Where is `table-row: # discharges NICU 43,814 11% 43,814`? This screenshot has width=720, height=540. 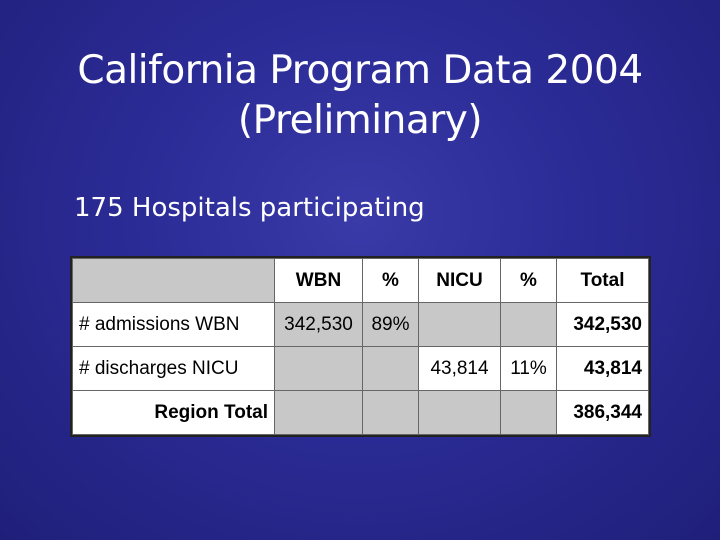 table-row: # discharges NICU 43,814 11% 43,814 is located at coordinates (360, 368).